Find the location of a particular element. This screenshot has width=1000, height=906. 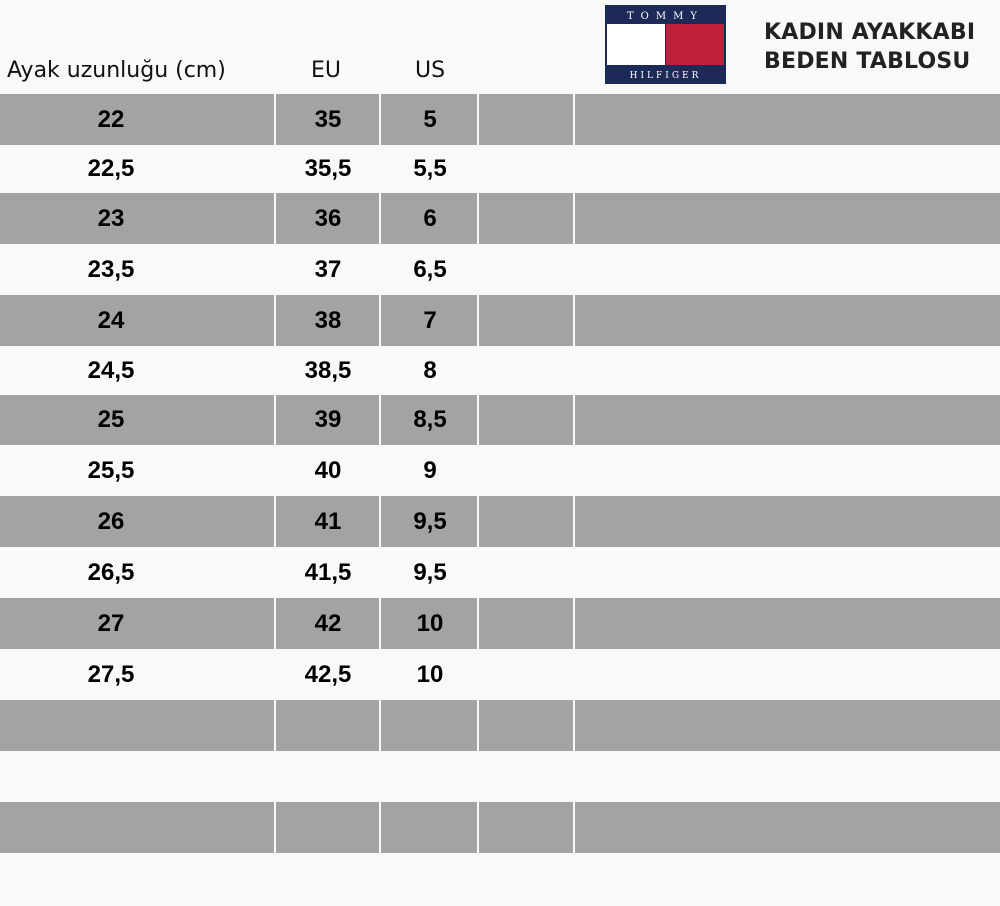

cell-eu: 41 is located at coordinates (328, 521).